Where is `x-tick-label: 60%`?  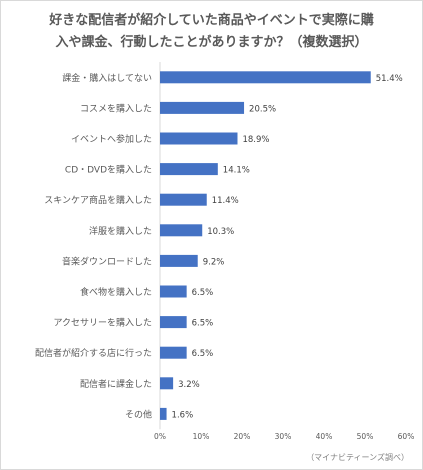
x-tick-label: 60% is located at coordinates (406, 436).